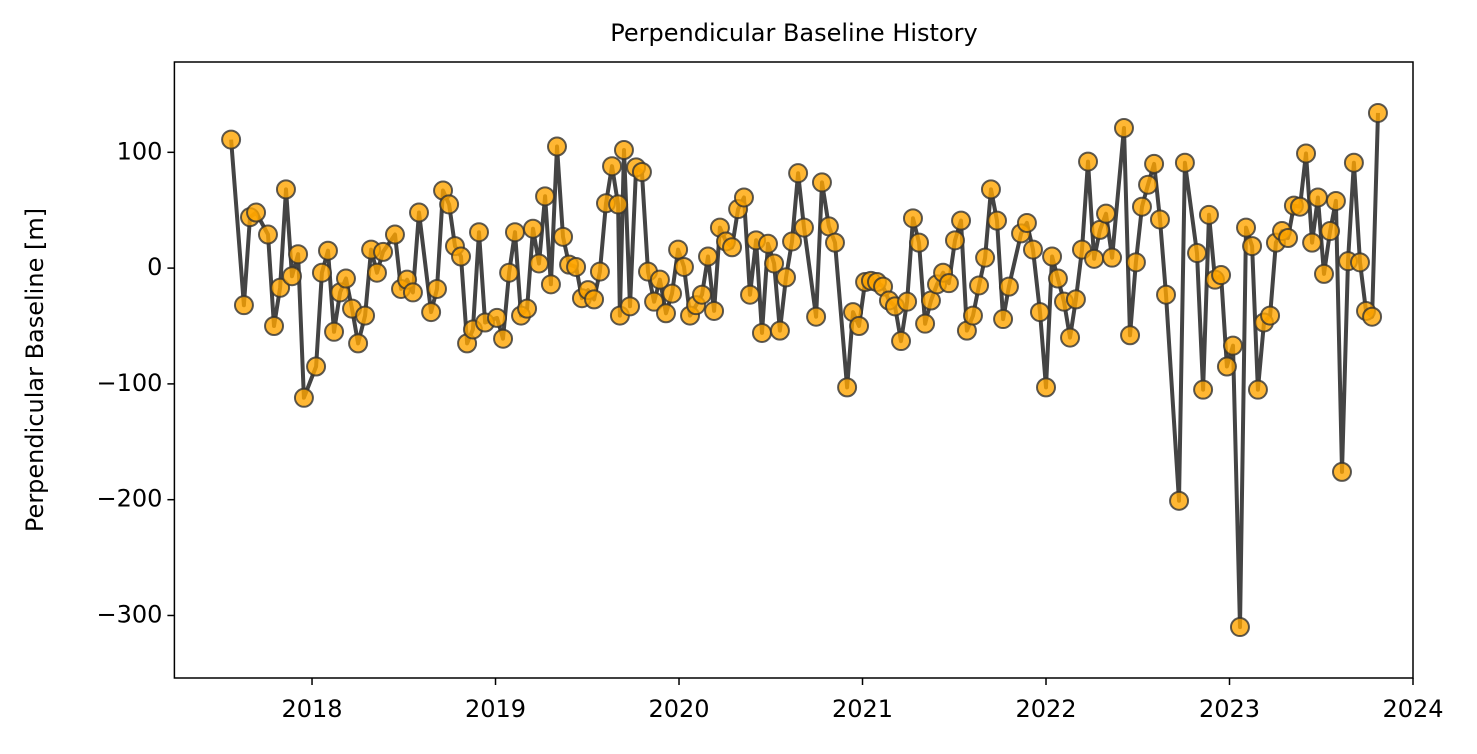 The width and height of the screenshot is (1477, 754). What do you see at coordinates (1412, 709) in the screenshot?
I see `x-tick-label: 2024` at bounding box center [1412, 709].